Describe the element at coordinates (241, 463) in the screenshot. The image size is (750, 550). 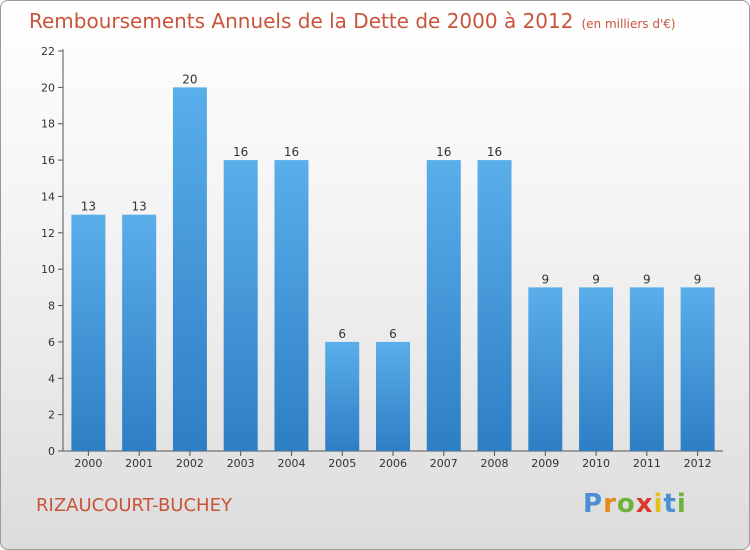
I see `x-tick-label: 2003` at that location.